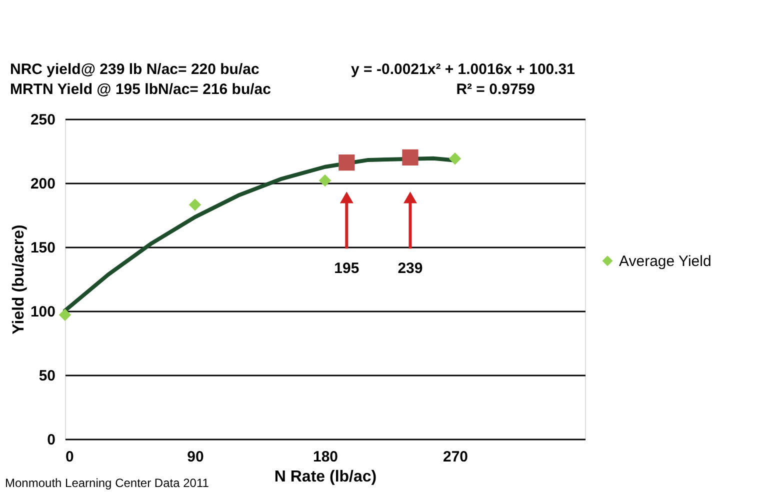 The width and height of the screenshot is (778, 497). Describe the element at coordinates (51, 440) in the screenshot. I see `y-tick-label: 0` at that location.